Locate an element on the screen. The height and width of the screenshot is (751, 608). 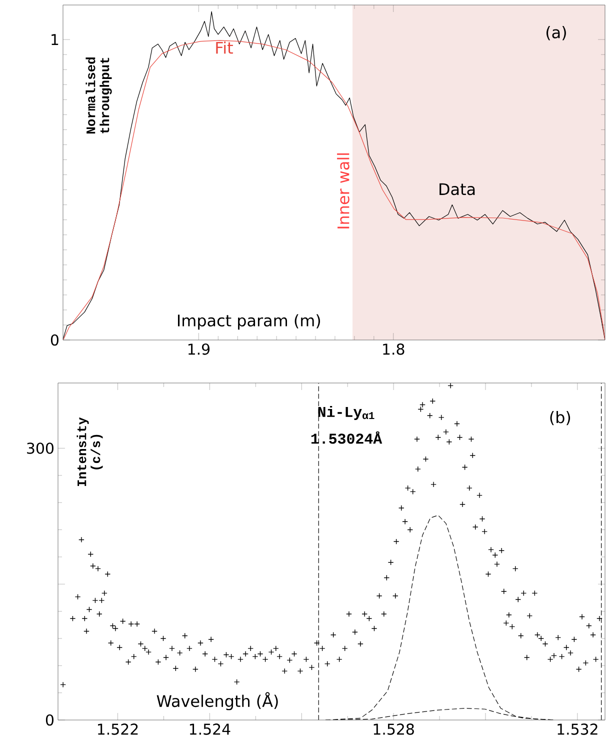
x-tick-label: 1.532 is located at coordinates (578, 729).